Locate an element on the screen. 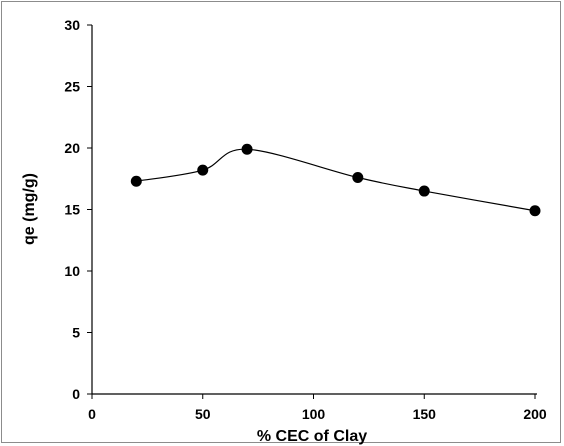  y-tick-label: 15 is located at coordinates (72, 210).